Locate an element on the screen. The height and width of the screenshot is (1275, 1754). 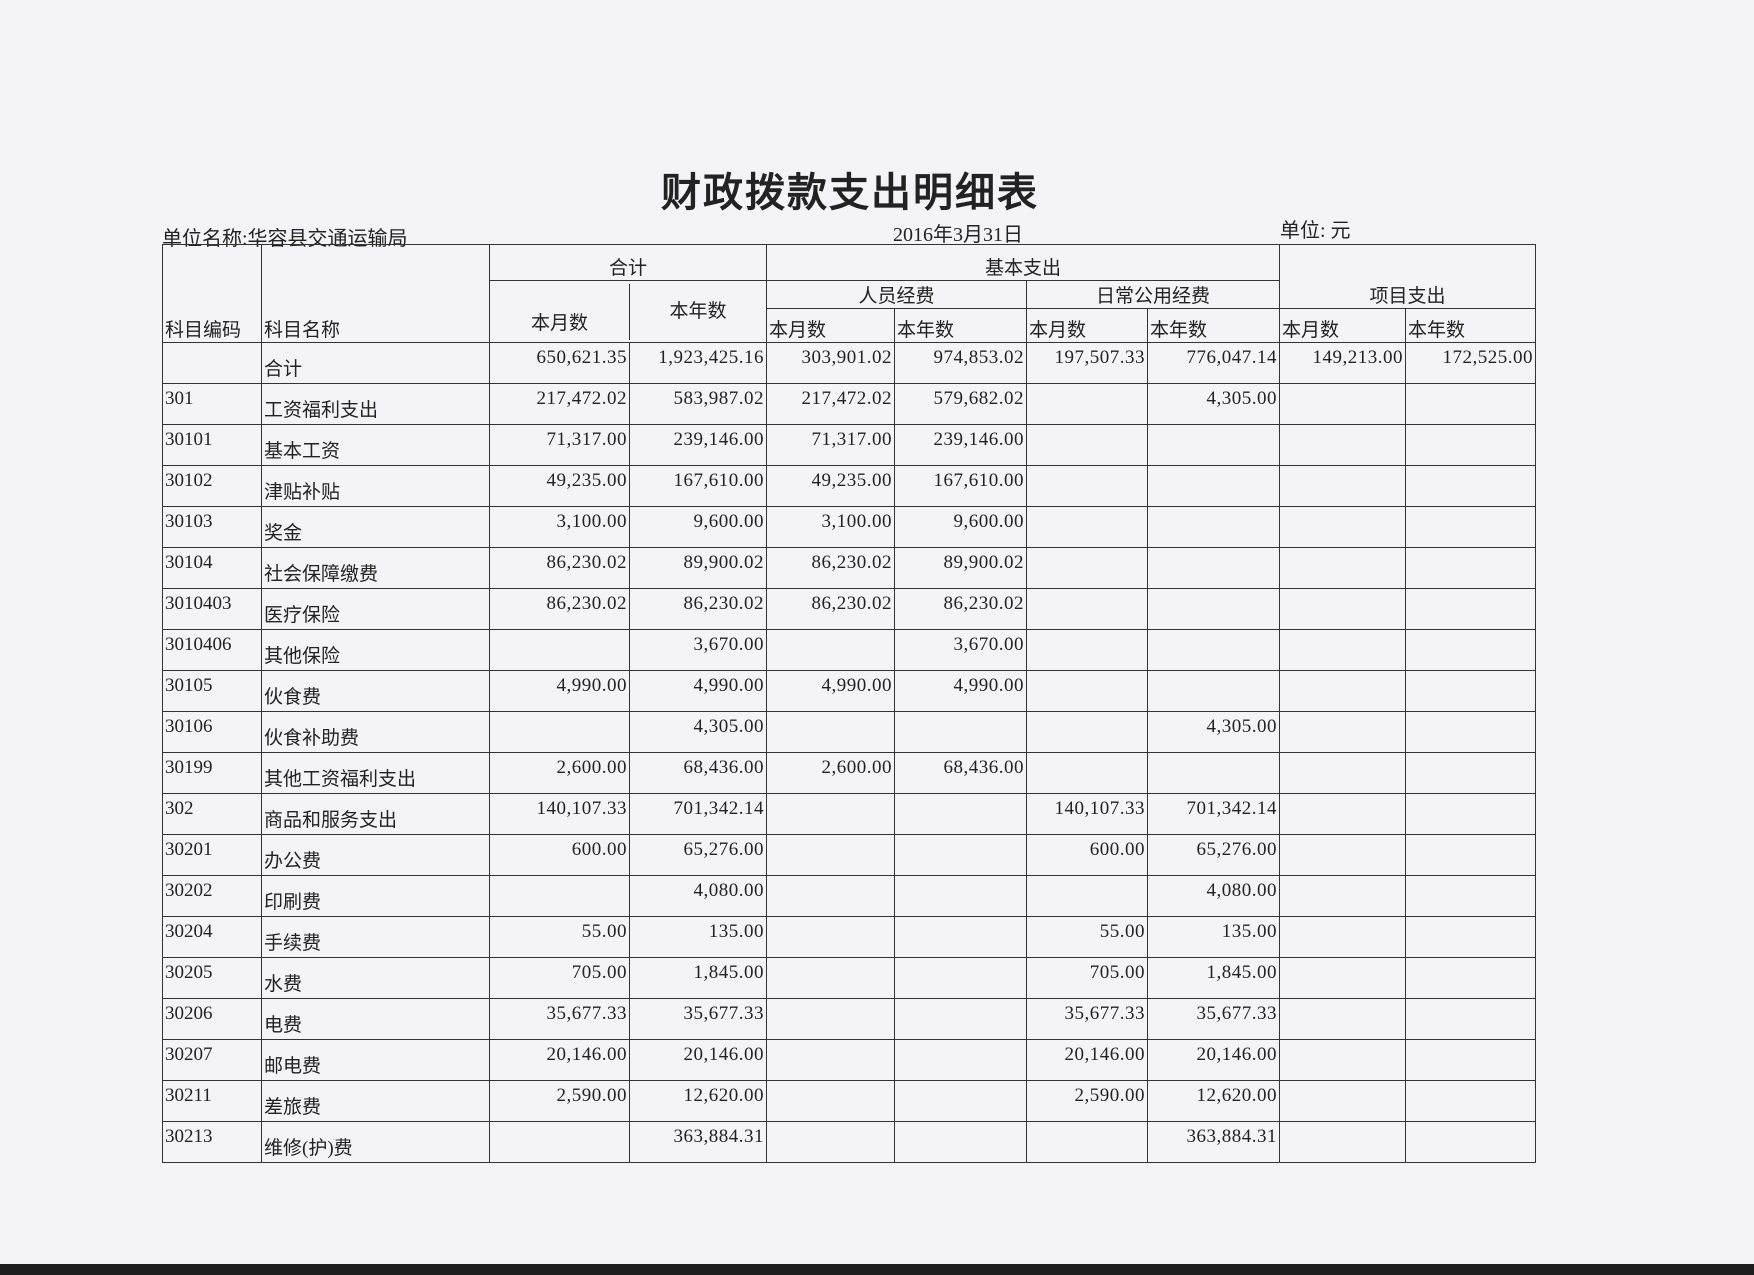
cell-personnel-year: 9,600.00 is located at coordinates (961, 527).